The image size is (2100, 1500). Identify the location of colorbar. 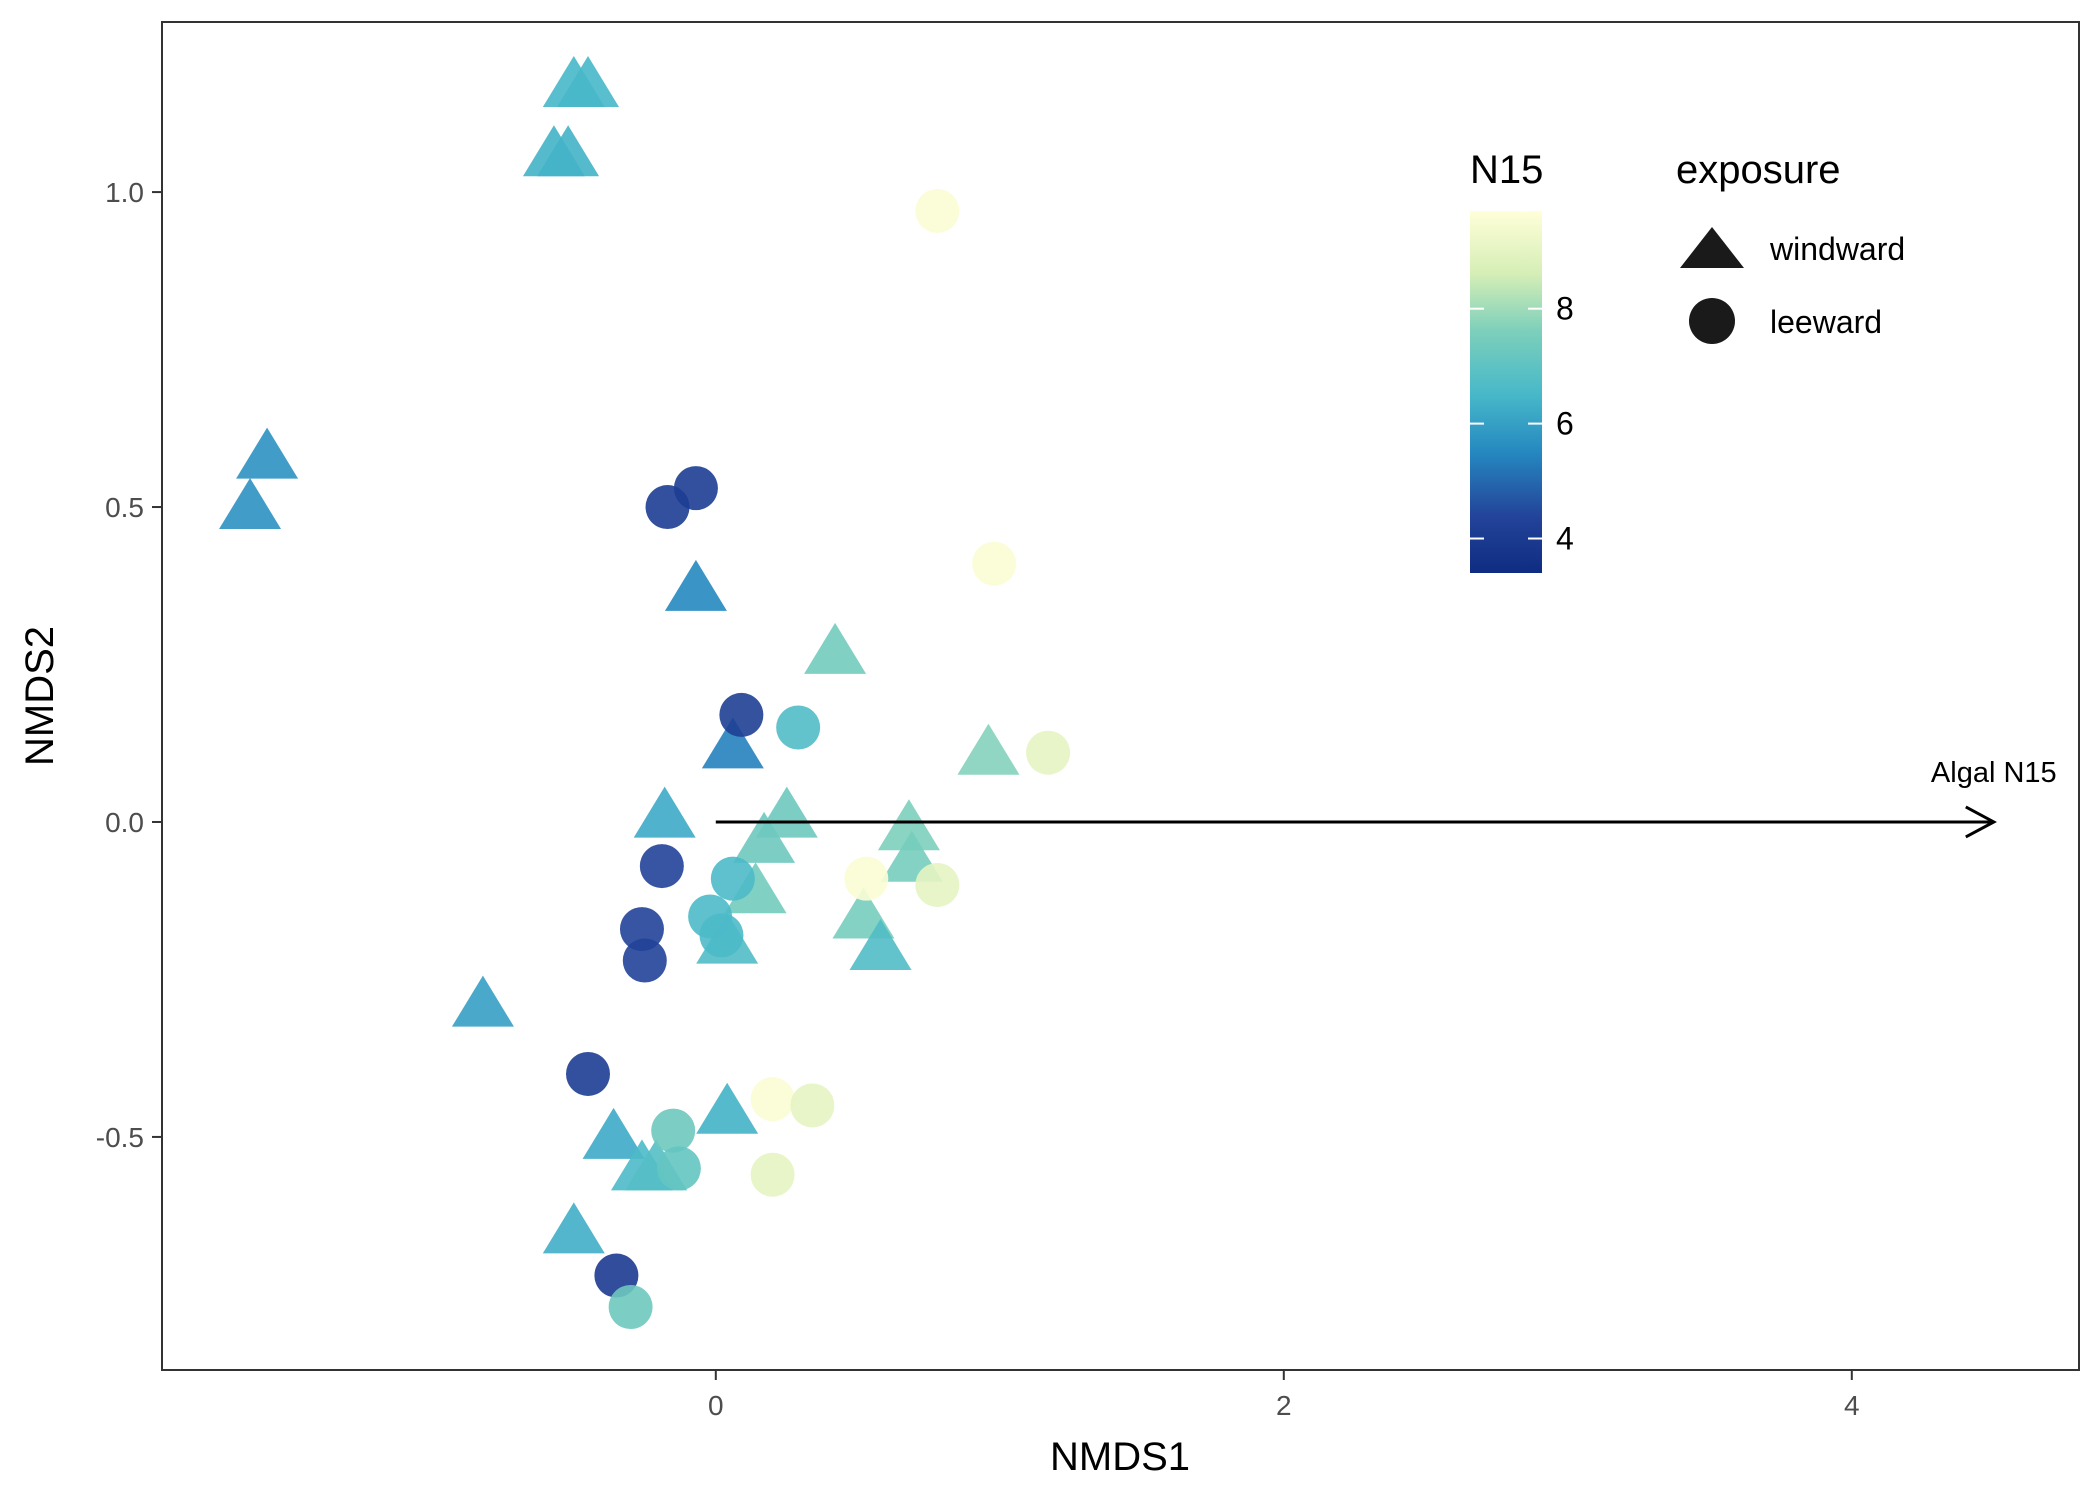
(1506, 392).